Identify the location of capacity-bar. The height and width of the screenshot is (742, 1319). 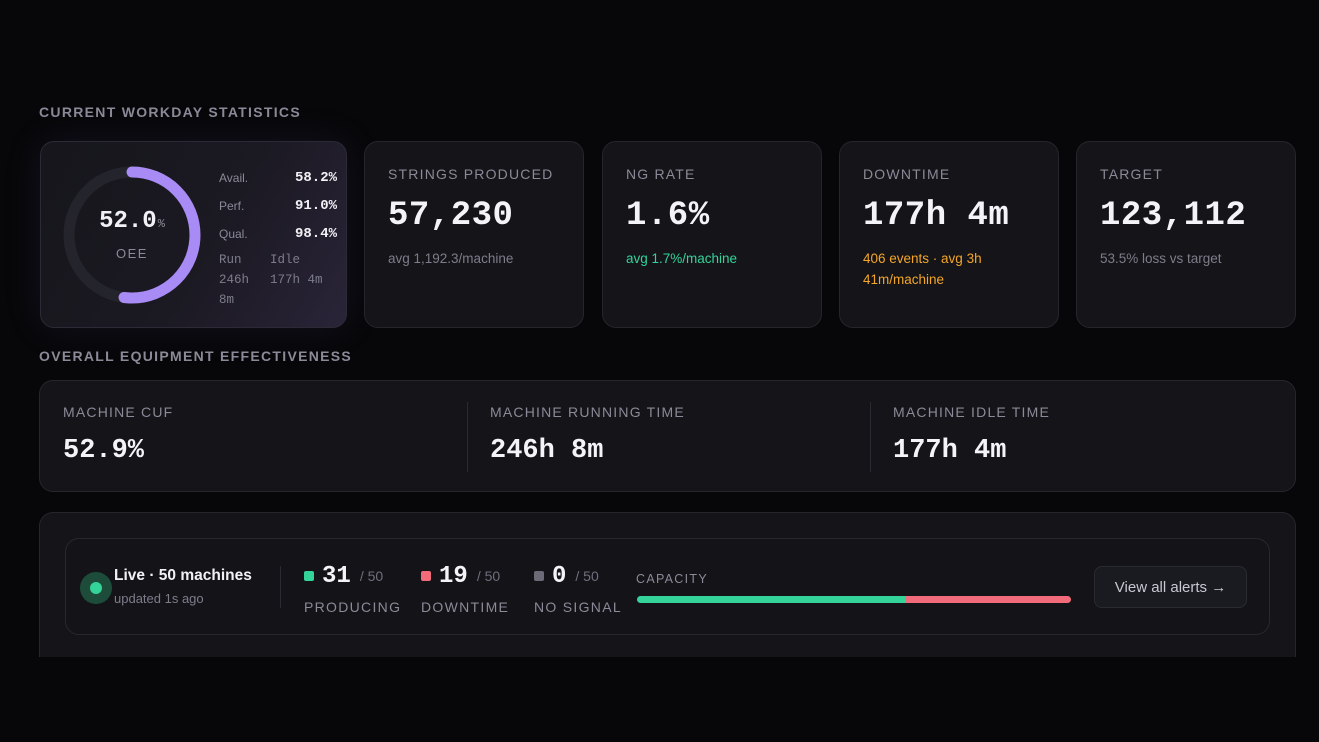
(854, 599).